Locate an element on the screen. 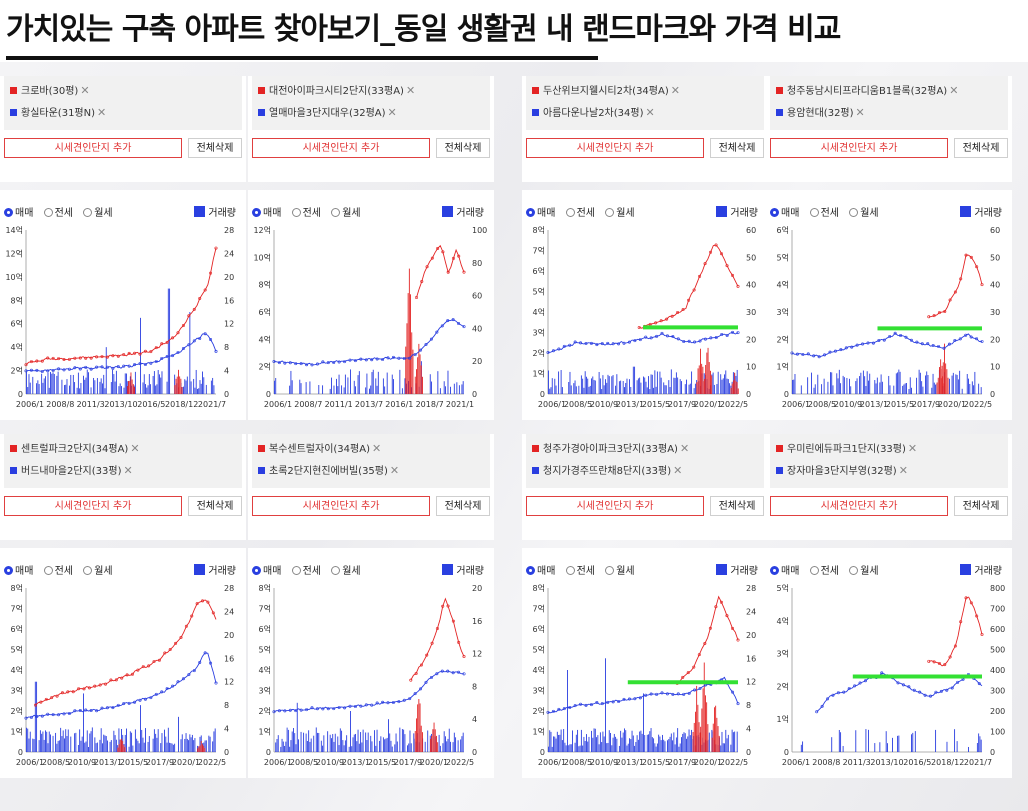  page-title: 가치있는 구축 아파트 찾아보기_동일 생활권 내 랜드마크와 가격 비교 is located at coordinates (423, 29).